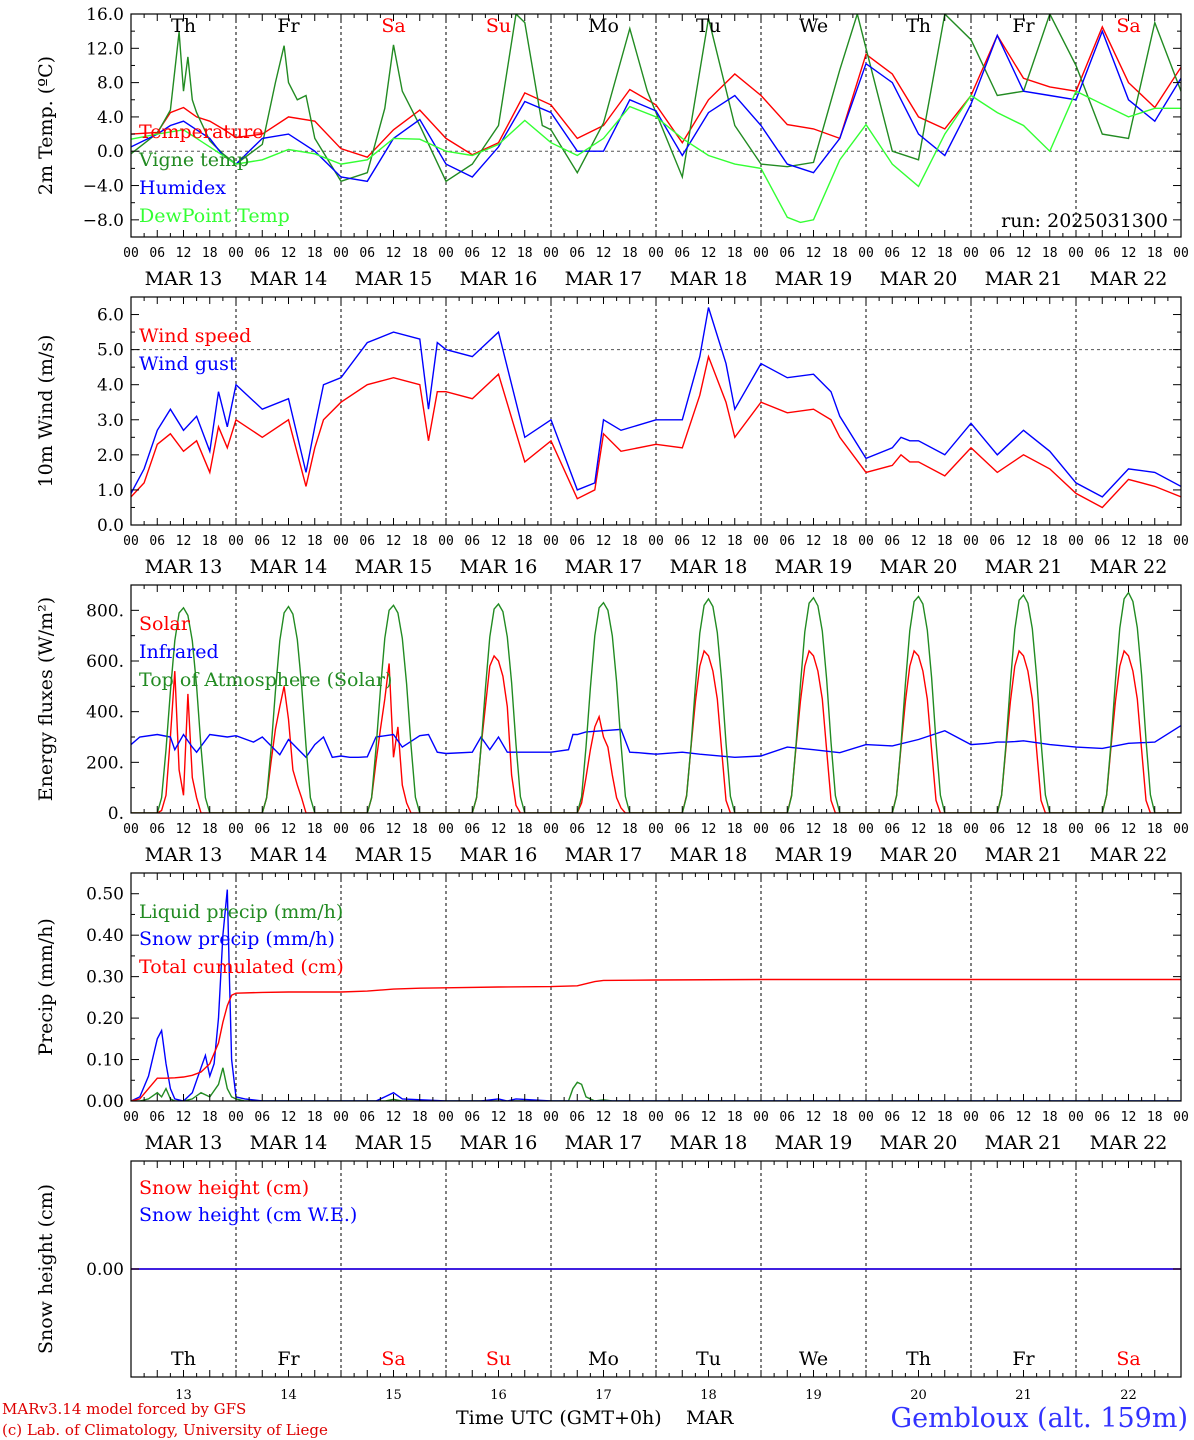 The width and height of the screenshot is (1194, 1440). I want to click on day-number-label: 14, so click(288, 1395).